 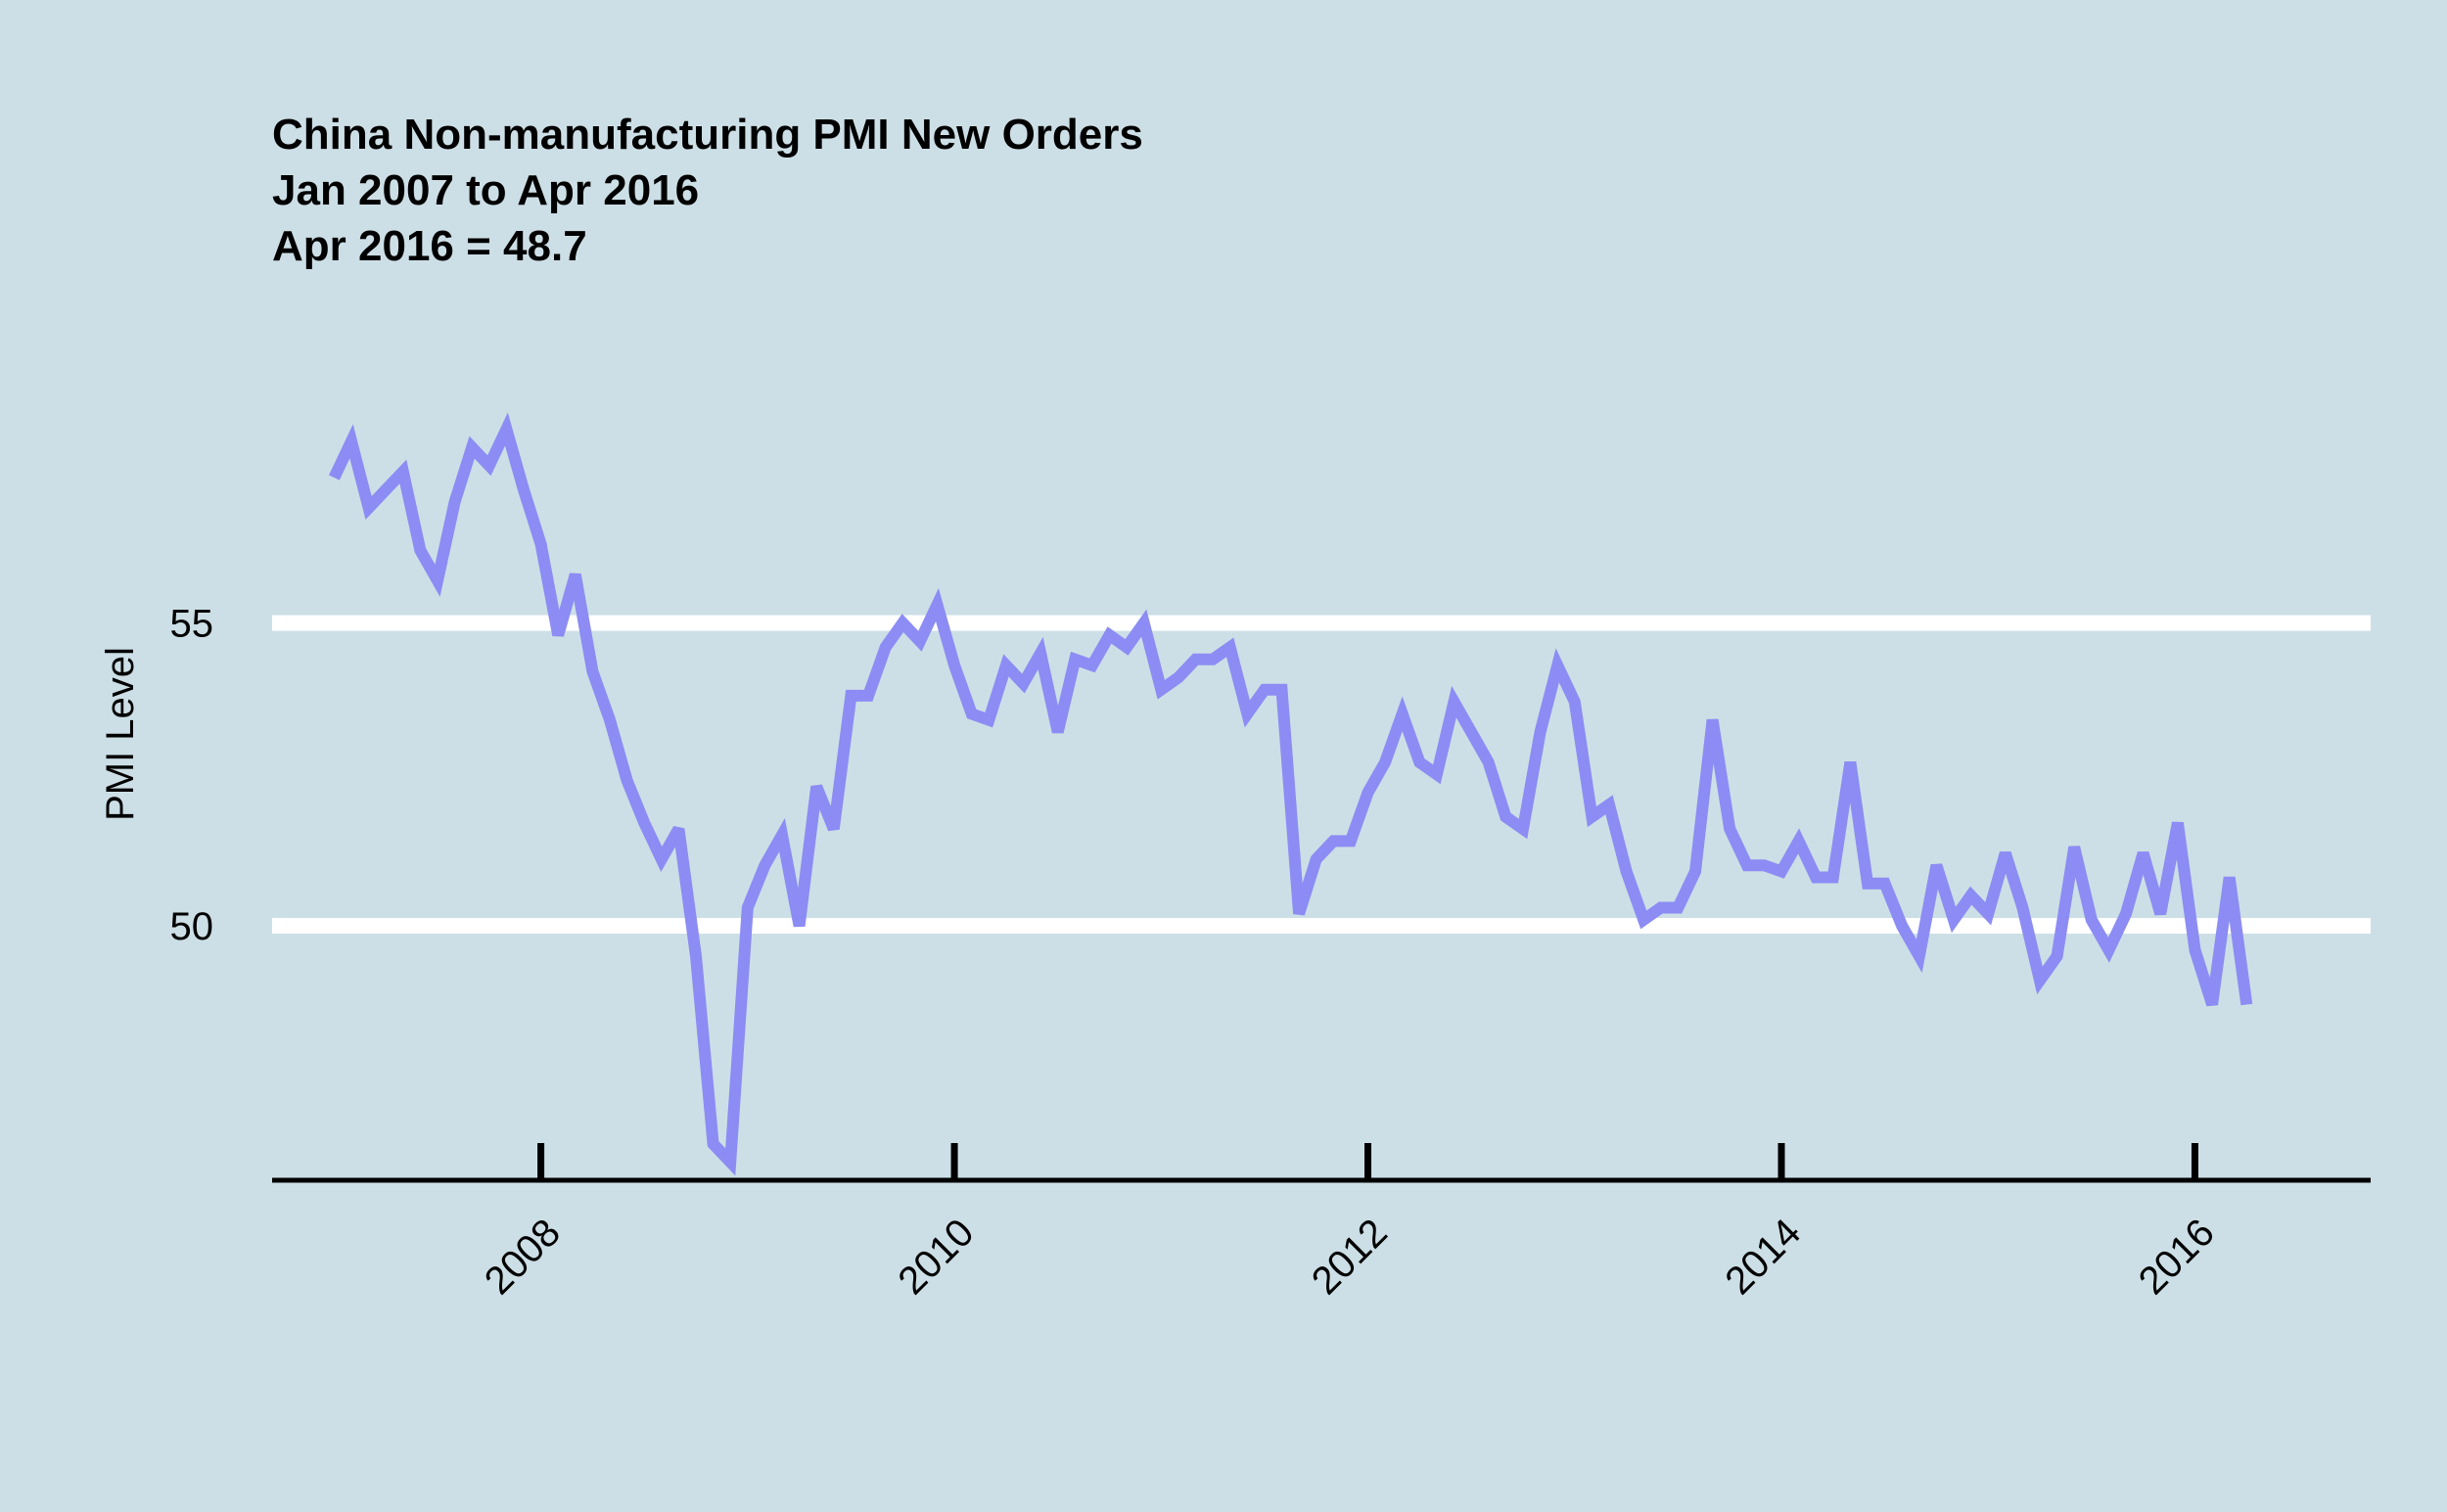 What do you see at coordinates (523, 1257) in the screenshot?
I see `x-tick-label: 2008` at bounding box center [523, 1257].